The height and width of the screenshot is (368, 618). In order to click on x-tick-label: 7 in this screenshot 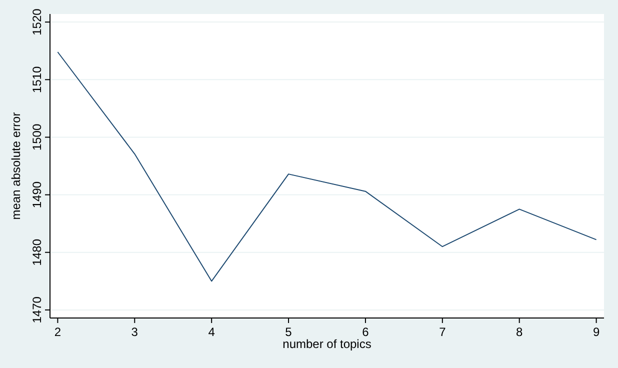, I will do `click(442, 332)`.